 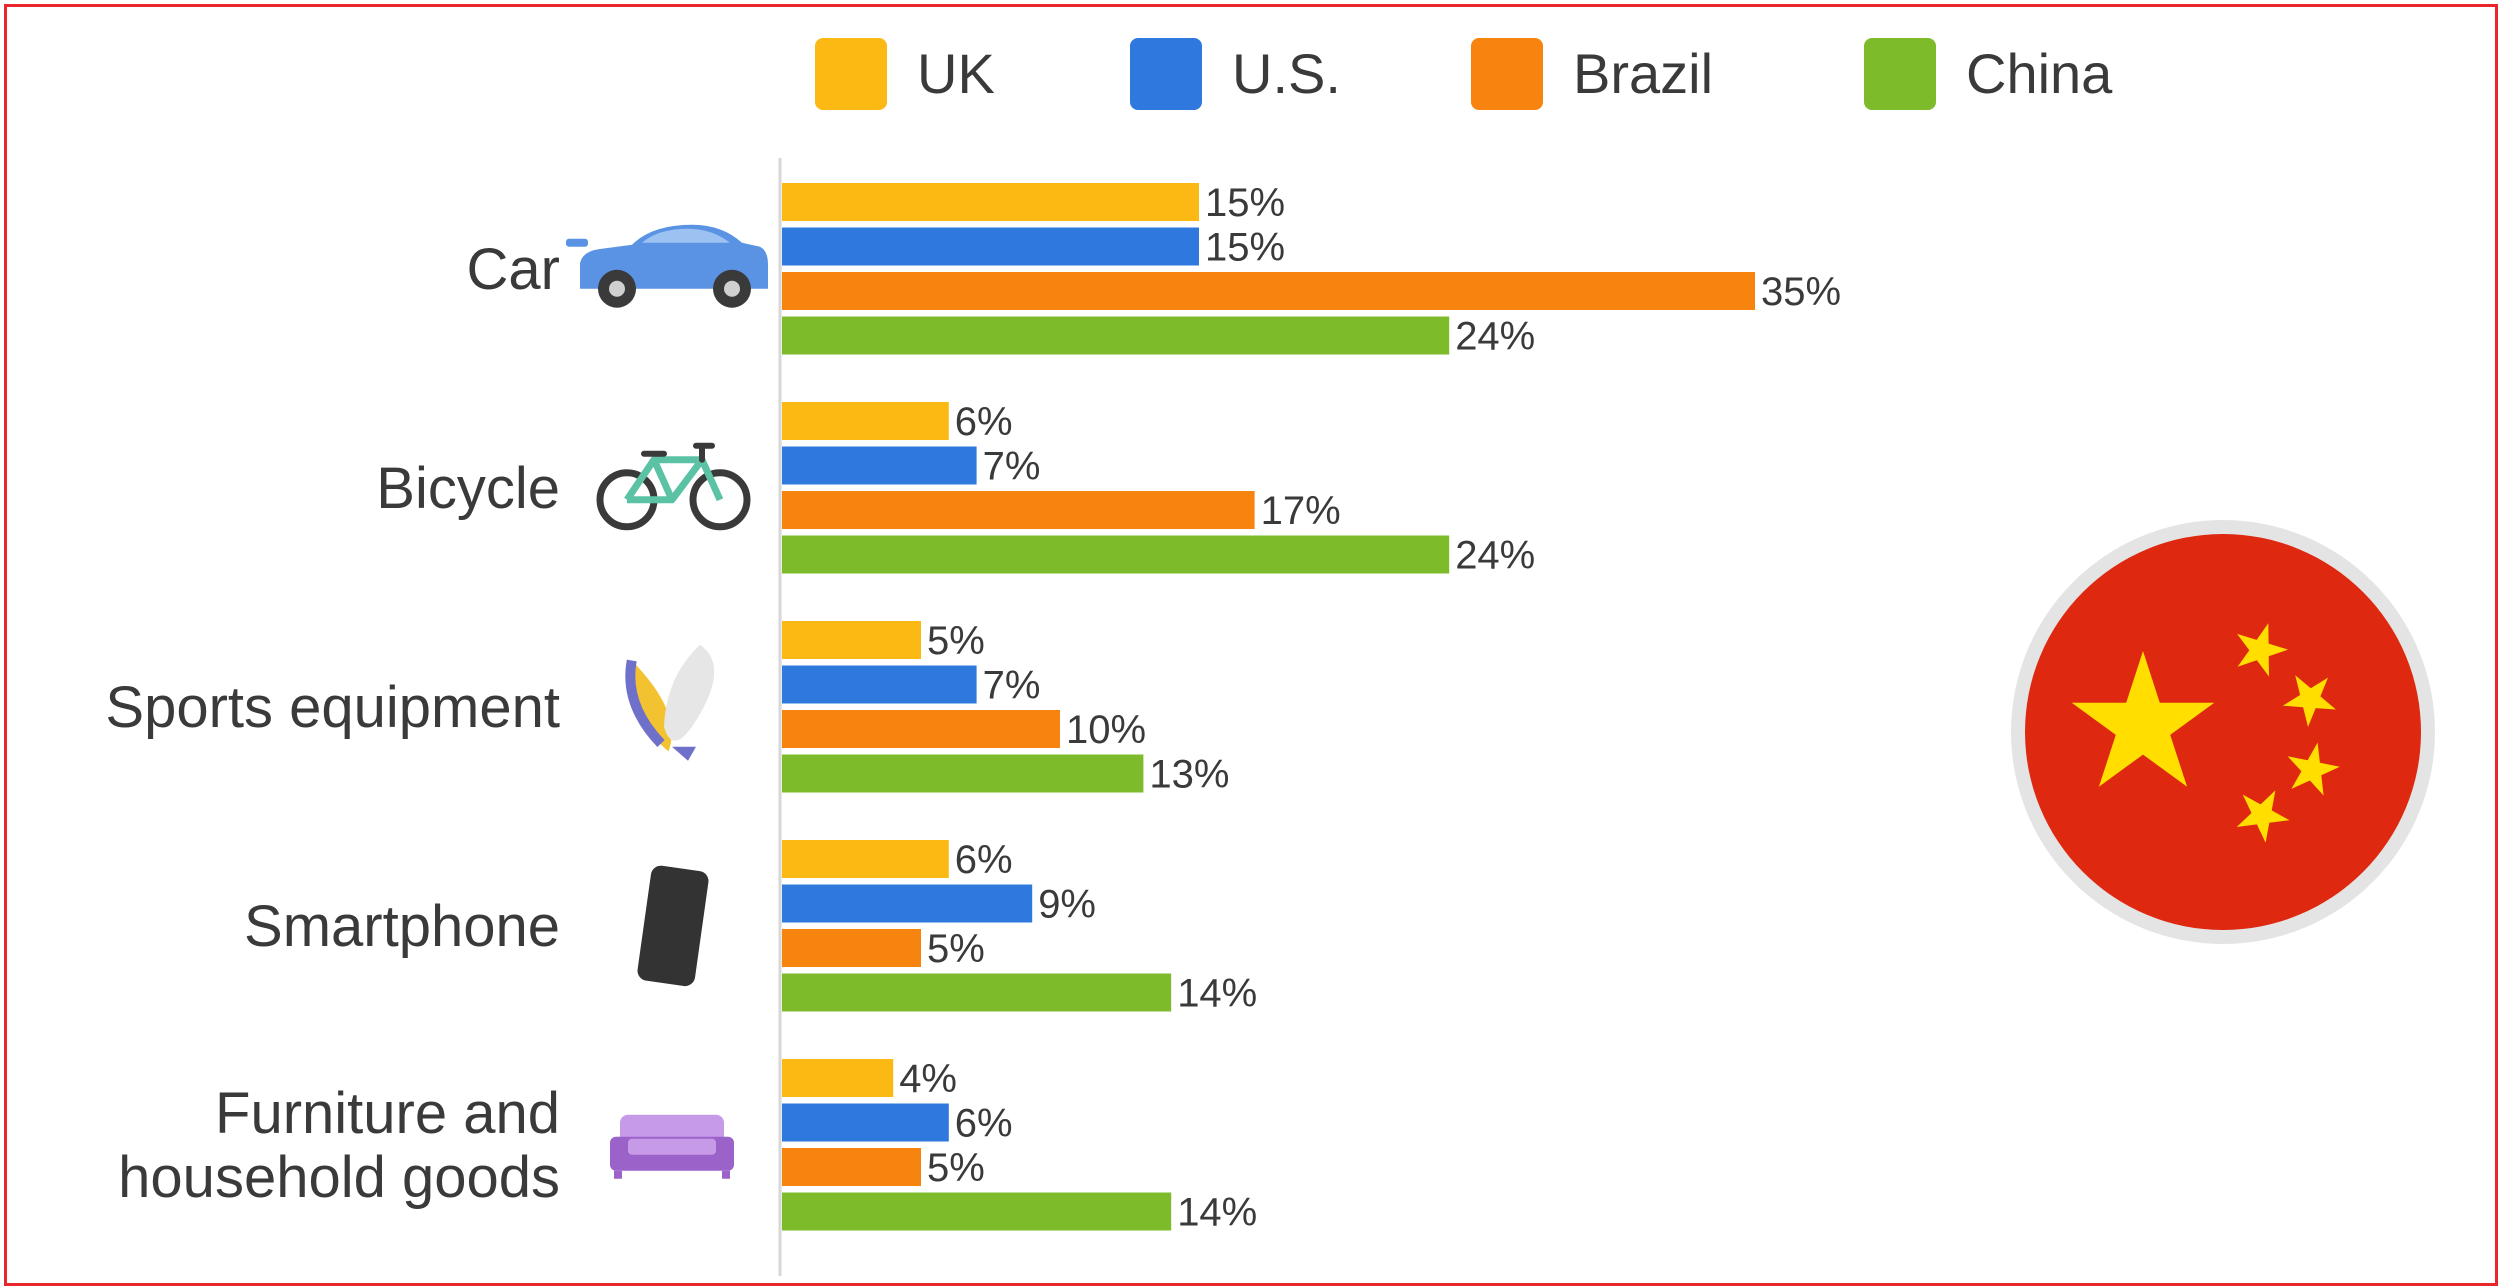 What do you see at coordinates (851, 640) in the screenshot?
I see `bar-sports-equipment-uk` at bounding box center [851, 640].